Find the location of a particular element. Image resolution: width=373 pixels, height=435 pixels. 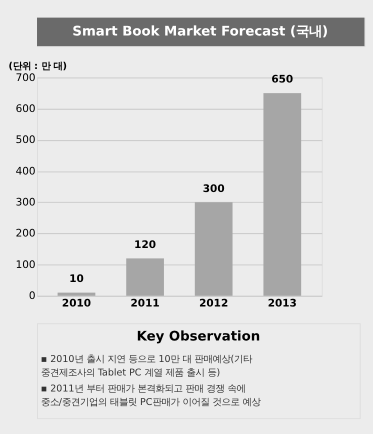

y-tick-label: 0 is located at coordinates (32, 296).